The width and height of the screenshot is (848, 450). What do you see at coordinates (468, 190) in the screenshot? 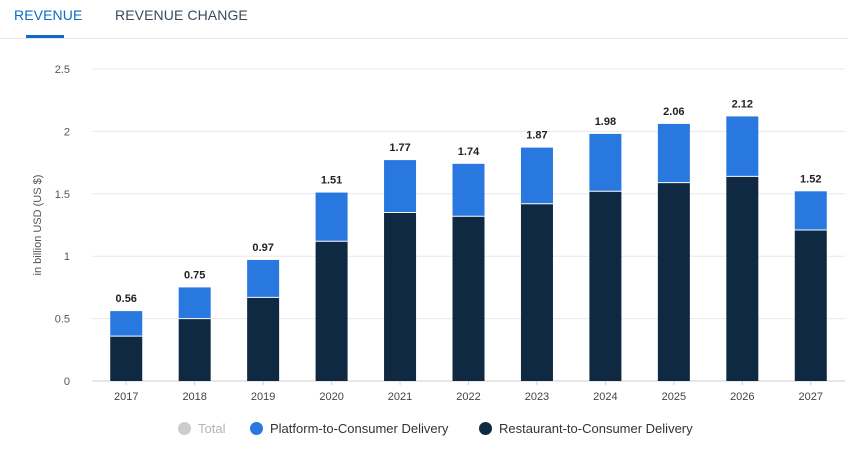
I see `bar-platform-2022` at bounding box center [468, 190].